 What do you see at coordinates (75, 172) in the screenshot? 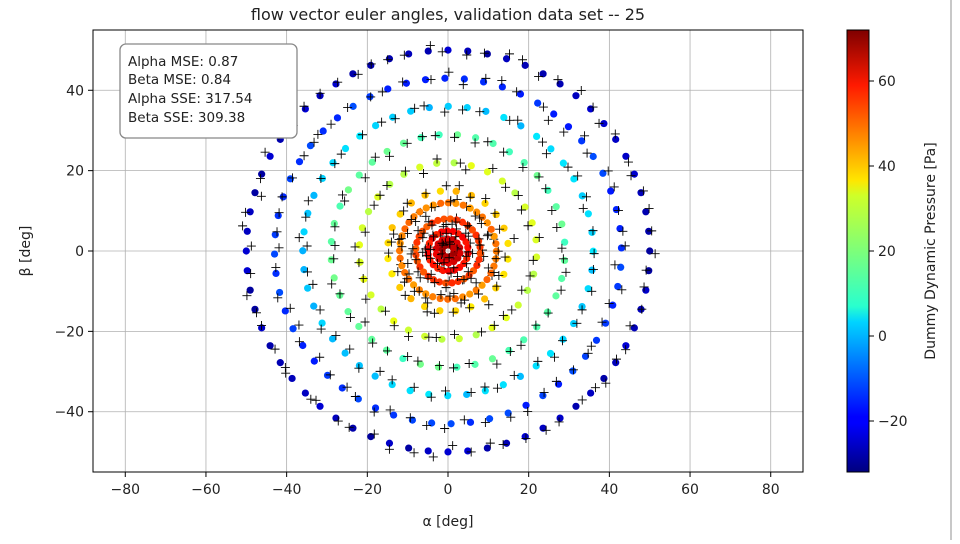
I see `y-tick-label: 20` at bounding box center [75, 172].